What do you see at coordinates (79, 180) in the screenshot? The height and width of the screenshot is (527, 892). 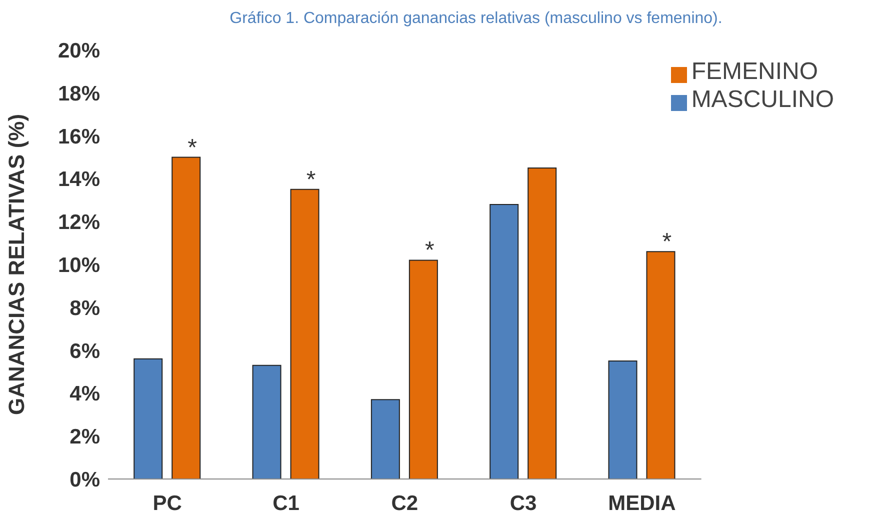 I see `y-tick-label: 14%` at bounding box center [79, 180].